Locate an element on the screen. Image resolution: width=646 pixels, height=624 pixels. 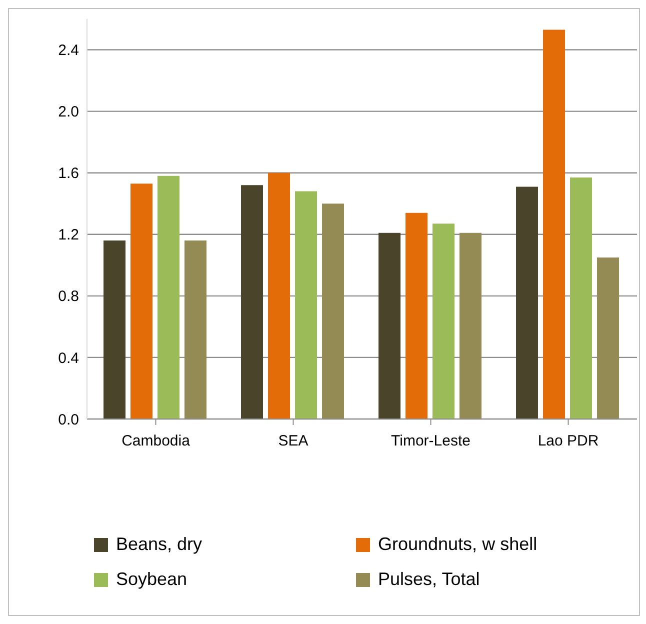
y-tick-label: 0.0 is located at coordinates (68, 419).